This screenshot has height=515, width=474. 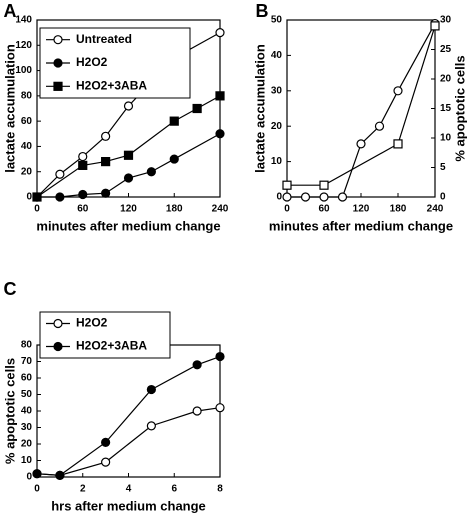 I want to click on y2-tick-label: 25, so click(x=446, y=49).